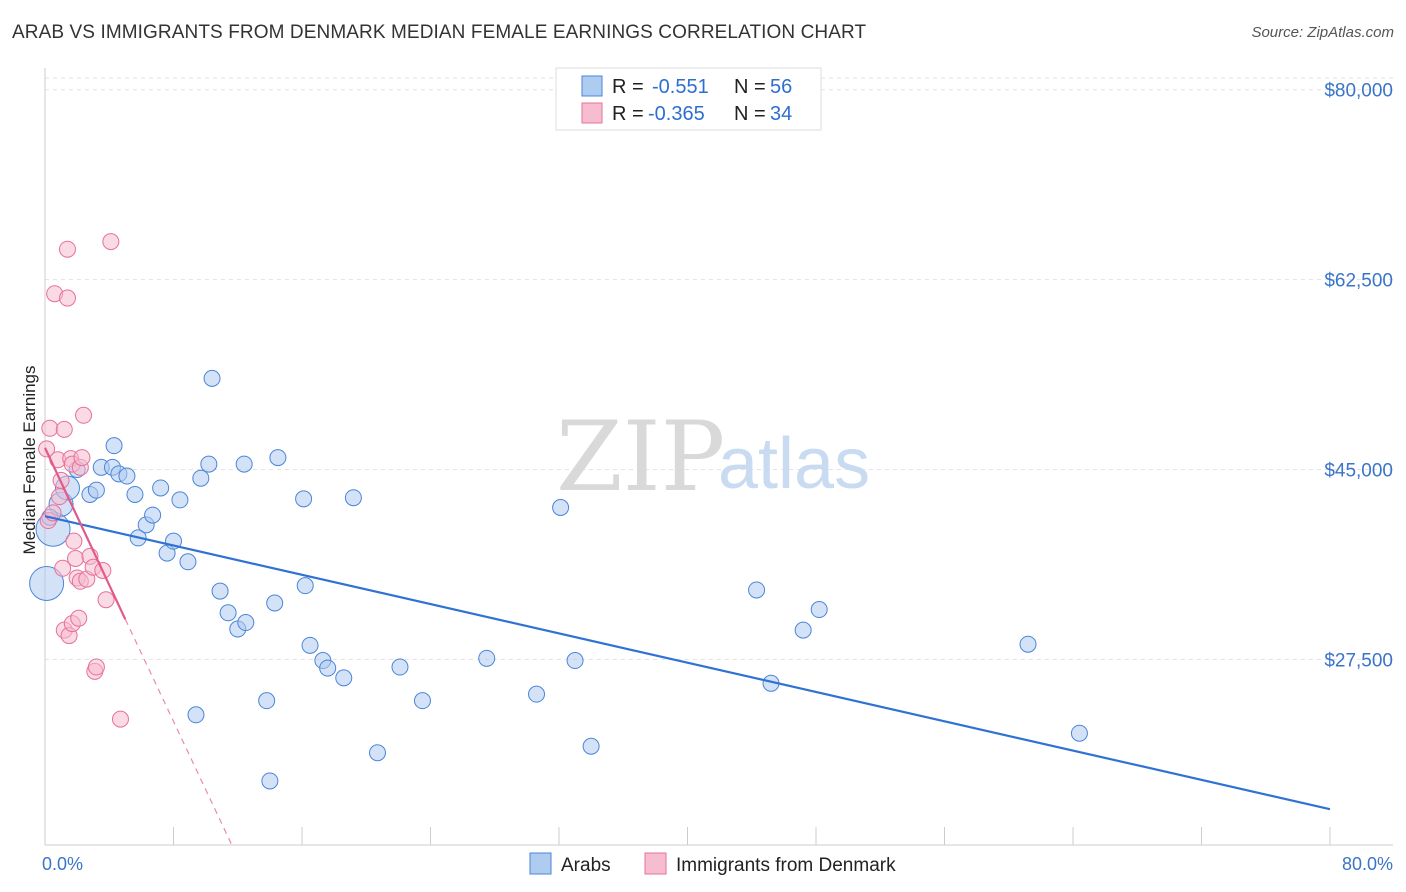  What do you see at coordinates (786, 865) in the screenshot?
I see `series-legend-denmark: Immigrants from Denmark` at bounding box center [786, 865].